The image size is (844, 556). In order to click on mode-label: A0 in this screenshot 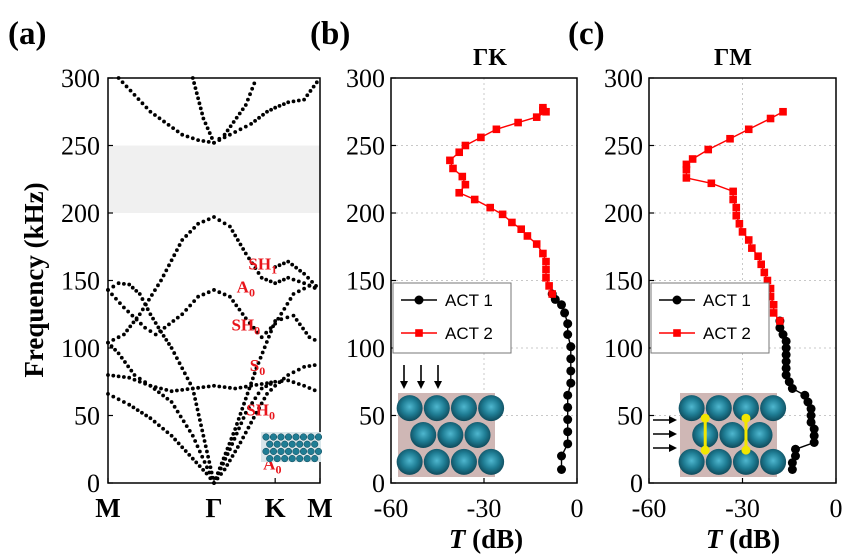, I will do `click(246, 289)`.